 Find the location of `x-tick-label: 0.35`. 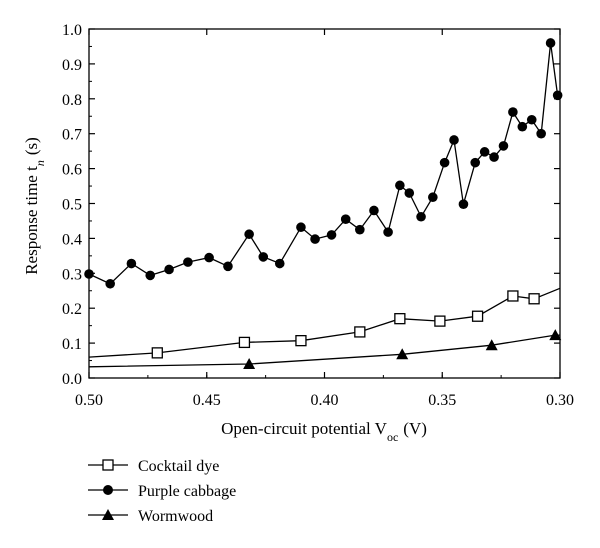

x-tick-label: 0.35 is located at coordinates (442, 400).